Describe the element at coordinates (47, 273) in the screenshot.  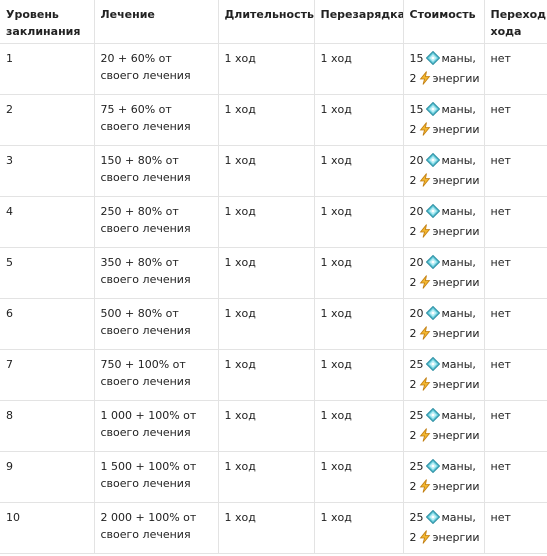
I see `cell-level: 5` at that location.